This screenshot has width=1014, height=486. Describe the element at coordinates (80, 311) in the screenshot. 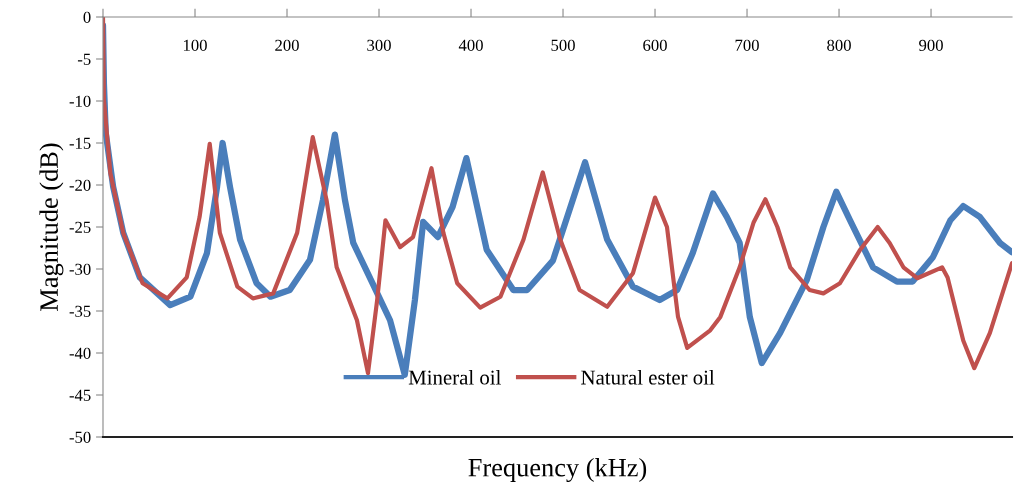

I see `y-tick-label: -35` at that location.